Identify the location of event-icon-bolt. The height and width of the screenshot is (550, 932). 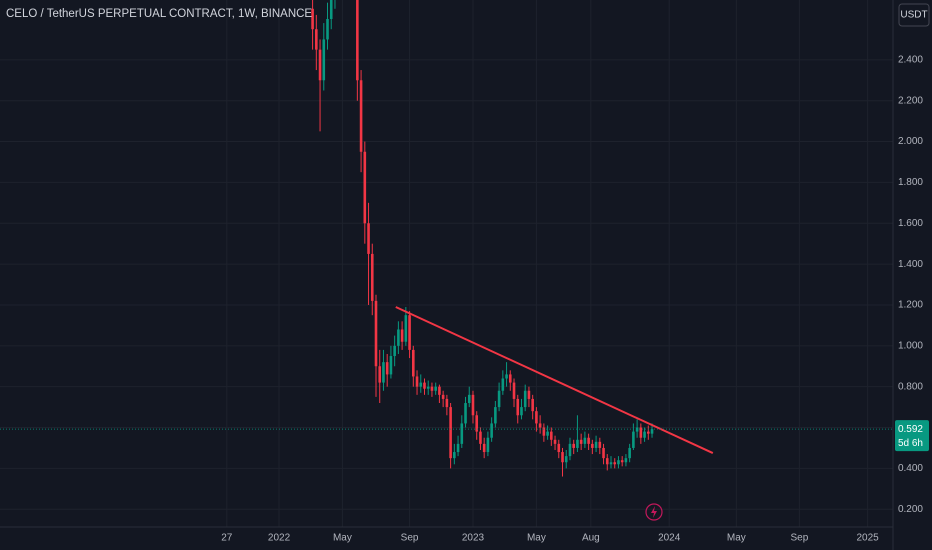
(654, 512).